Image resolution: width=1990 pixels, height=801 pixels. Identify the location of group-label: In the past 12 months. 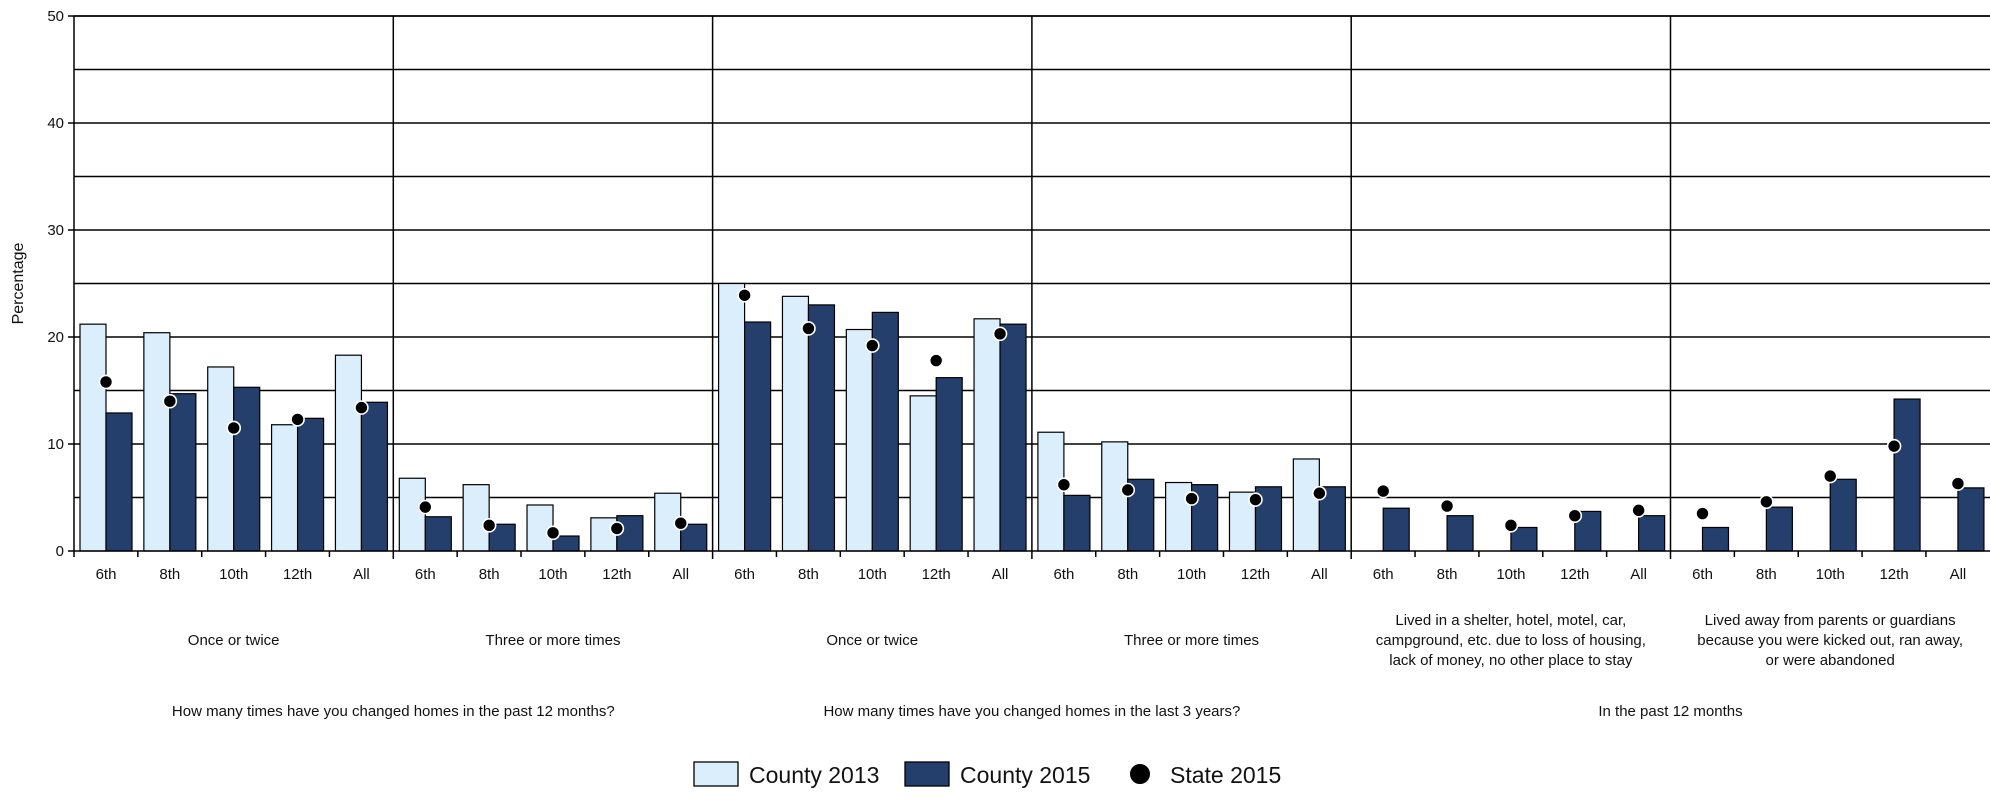
(1670, 711).